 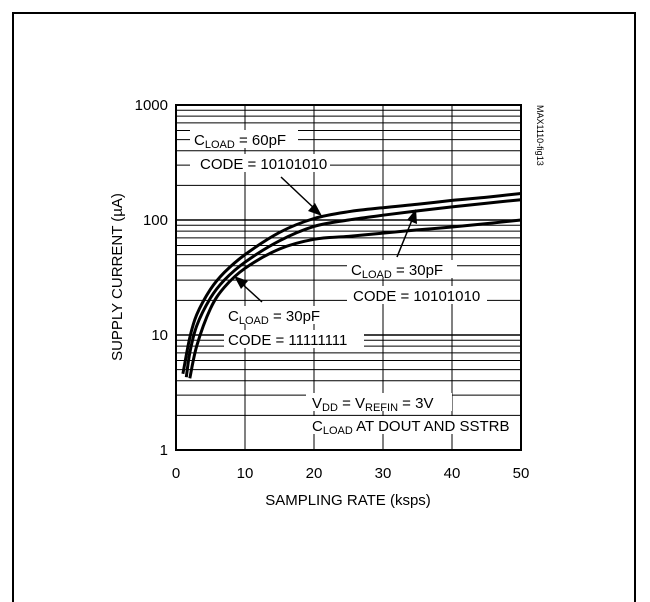 I want to click on ann-30pf-b-bg, so click(x=278, y=315).